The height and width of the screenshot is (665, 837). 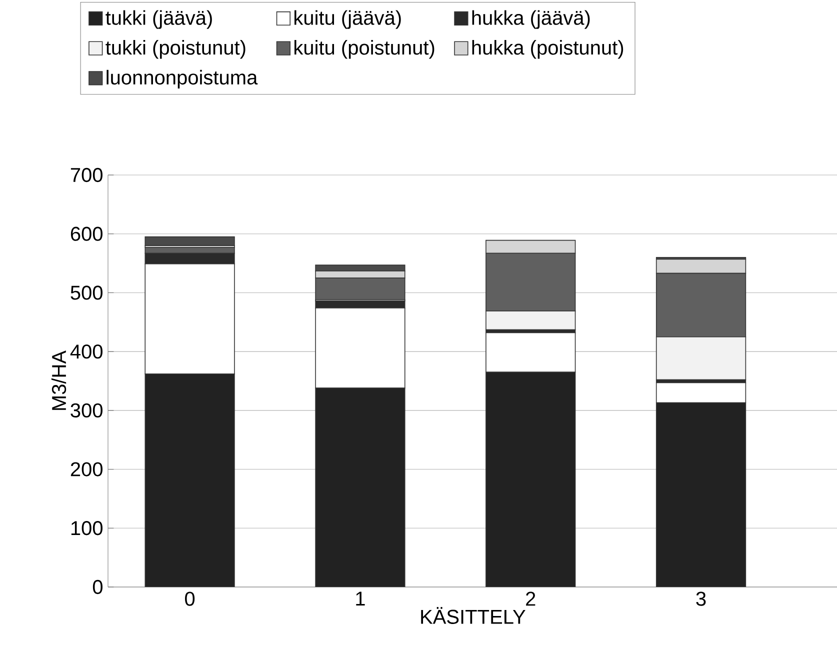 I want to click on legend-label: luonnonpoistuma, so click(x=182, y=79).